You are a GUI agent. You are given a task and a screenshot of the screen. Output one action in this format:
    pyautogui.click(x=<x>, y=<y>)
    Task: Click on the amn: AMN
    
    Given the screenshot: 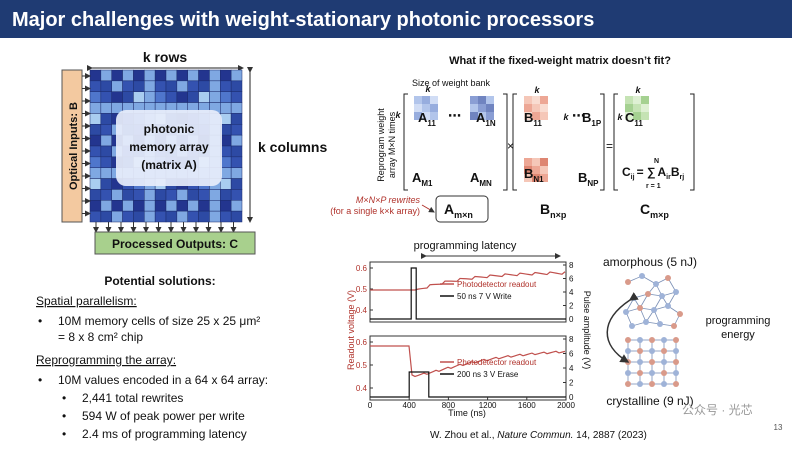 What is the action you would take?
    pyautogui.click(x=481, y=179)
    